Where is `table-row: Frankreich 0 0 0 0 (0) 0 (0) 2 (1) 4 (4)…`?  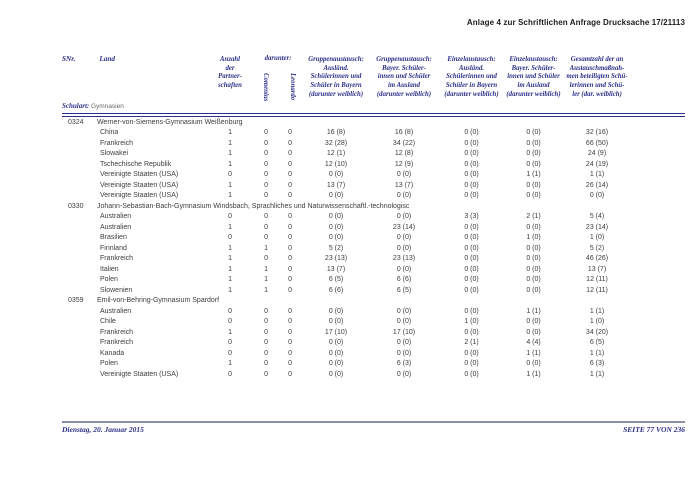
table-row: Frankreich 0 0 0 0 (0) 0 (0) 2 (1) 4 (4)… is located at coordinates (373, 343).